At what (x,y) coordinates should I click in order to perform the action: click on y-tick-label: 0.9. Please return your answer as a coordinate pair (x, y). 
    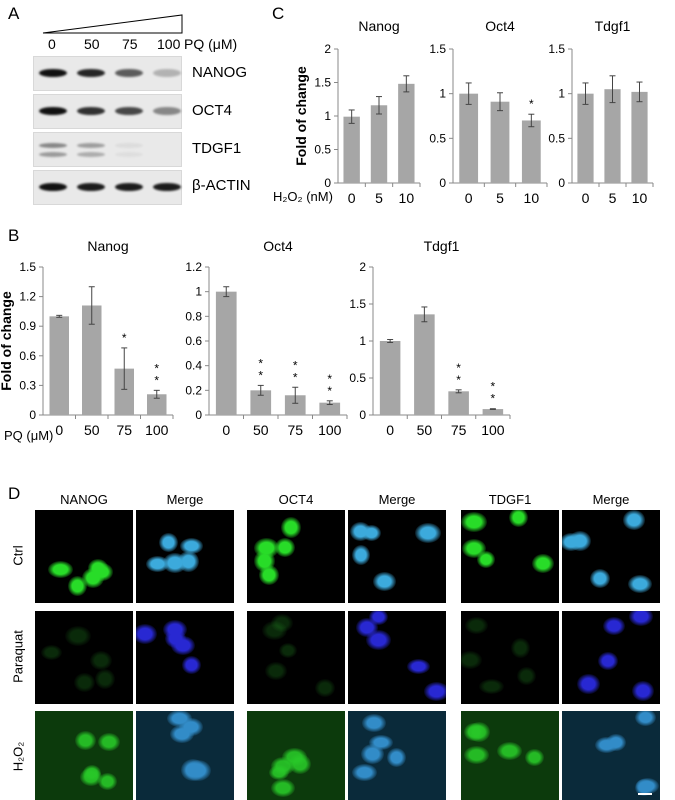
    Looking at the image, I should click on (27, 326).